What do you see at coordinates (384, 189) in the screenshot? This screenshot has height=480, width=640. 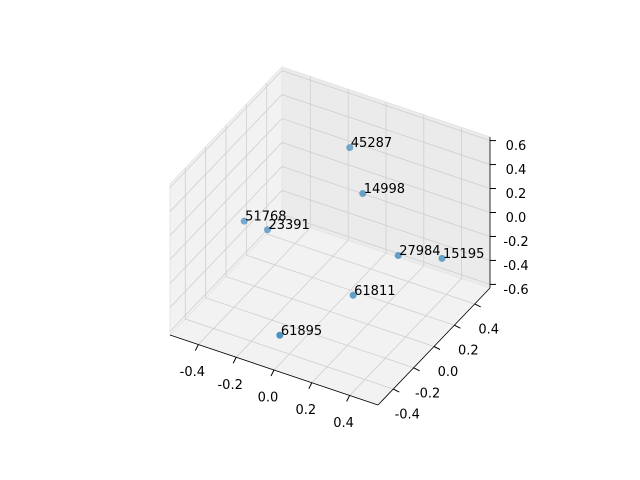 I see `point-label: 14998` at bounding box center [384, 189].